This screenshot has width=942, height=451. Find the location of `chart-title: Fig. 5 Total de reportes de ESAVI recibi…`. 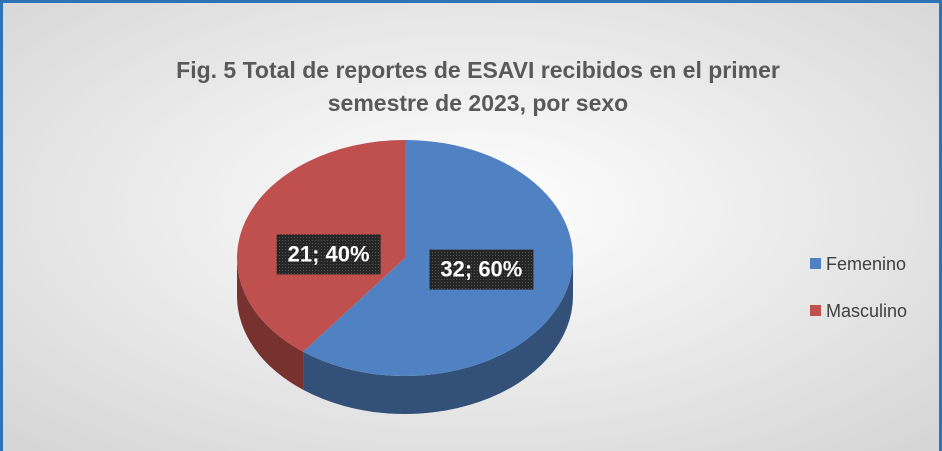

chart-title: Fig. 5 Total de reportes de ESAVI recibi… is located at coordinates (478, 86).